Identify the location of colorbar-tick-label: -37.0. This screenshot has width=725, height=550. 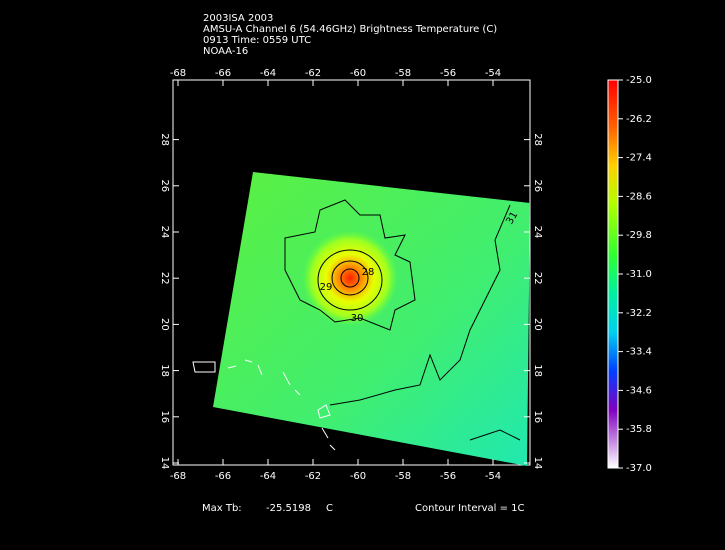
(639, 468).